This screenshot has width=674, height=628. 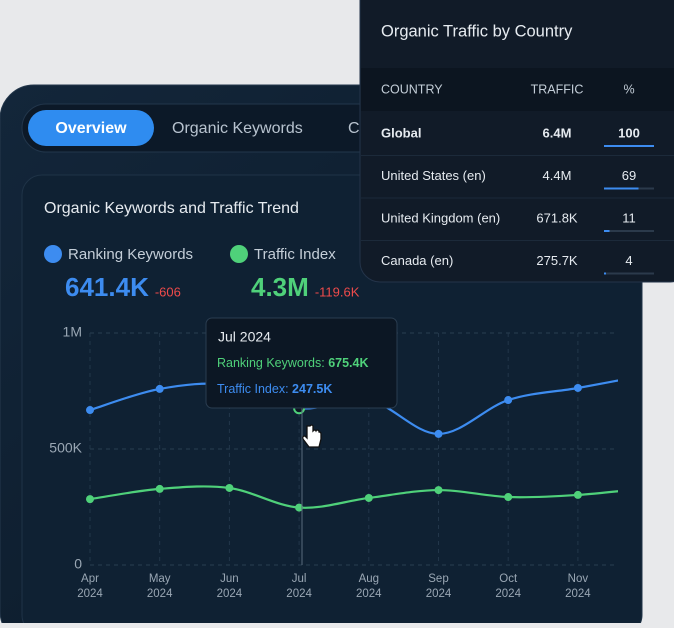 What do you see at coordinates (160, 579) in the screenshot?
I see `x-tick-label: May` at bounding box center [160, 579].